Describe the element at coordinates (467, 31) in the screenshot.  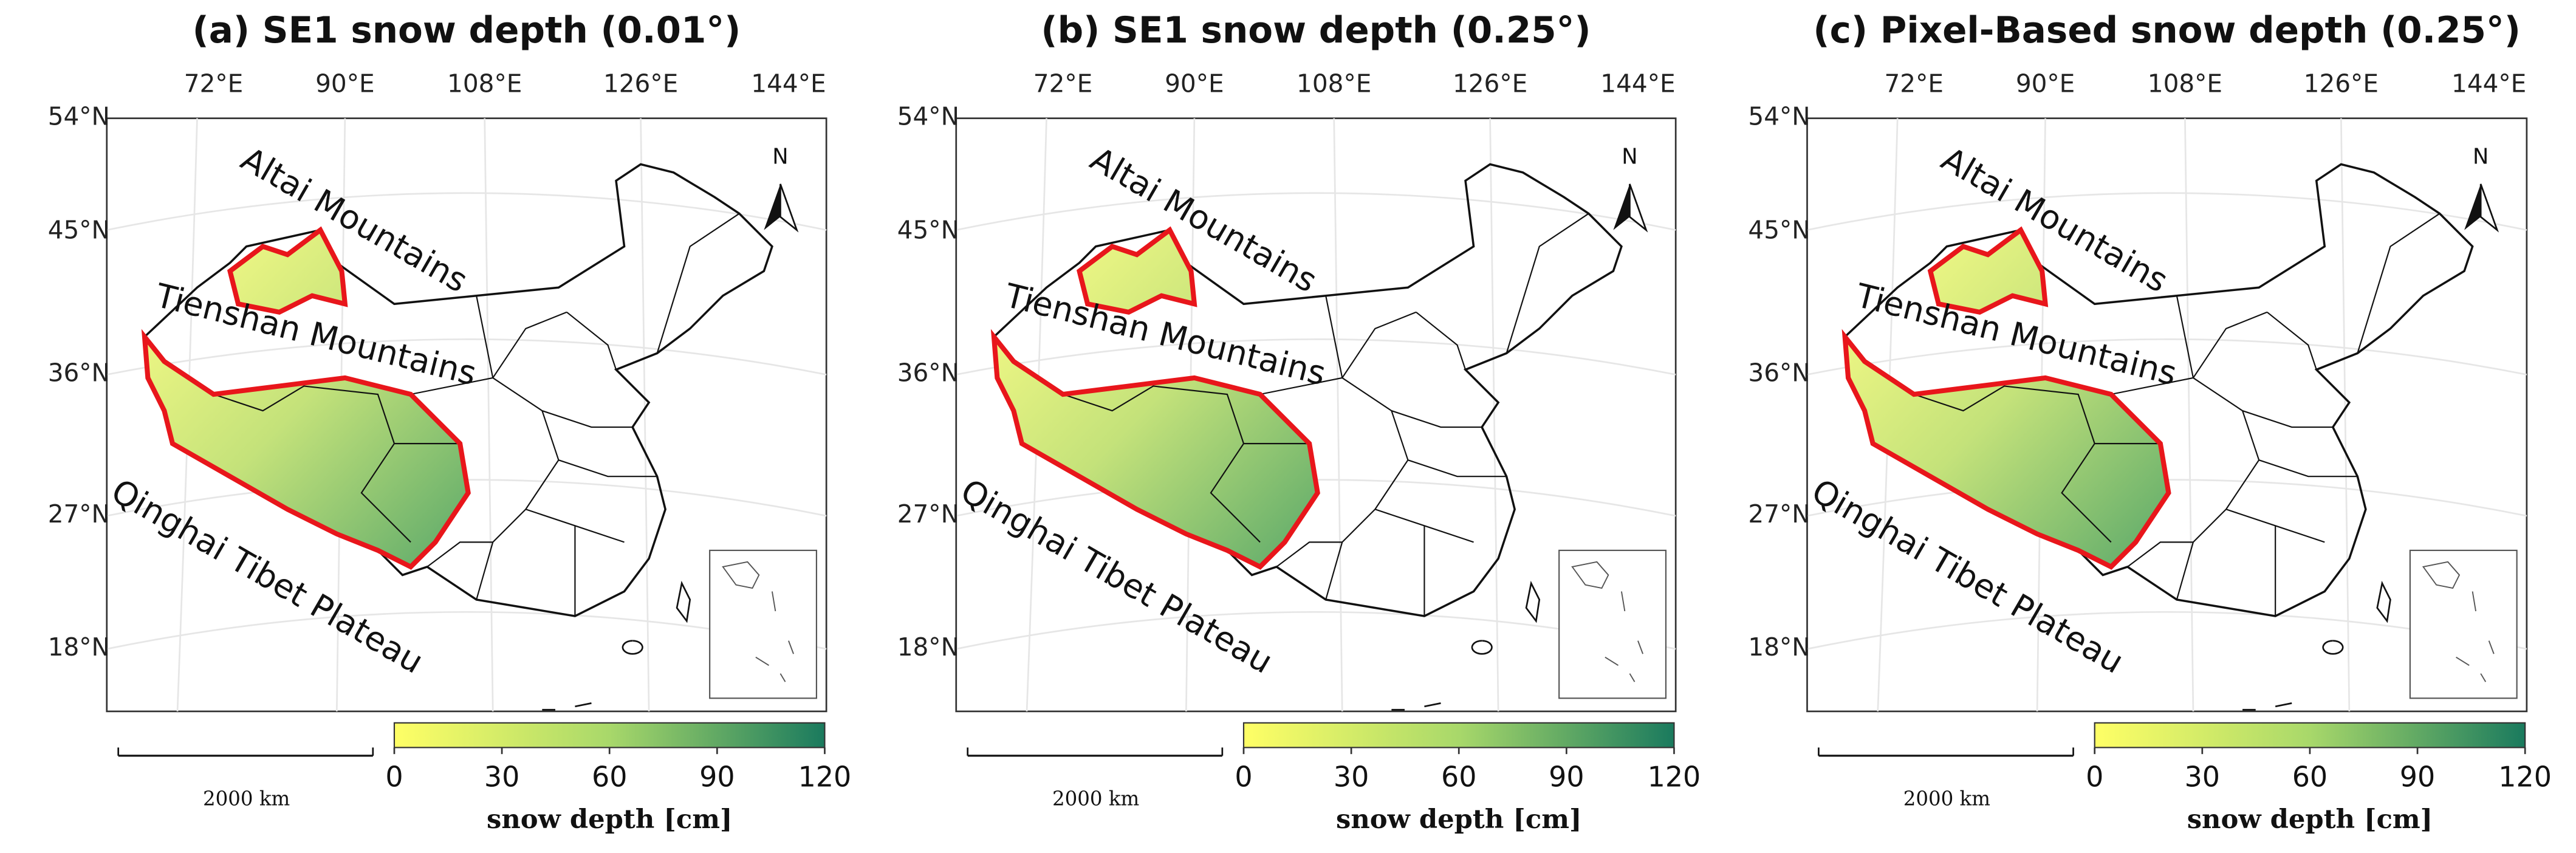
I see `panel-title: (a) SE1 snow depth (0.01°)` at that location.